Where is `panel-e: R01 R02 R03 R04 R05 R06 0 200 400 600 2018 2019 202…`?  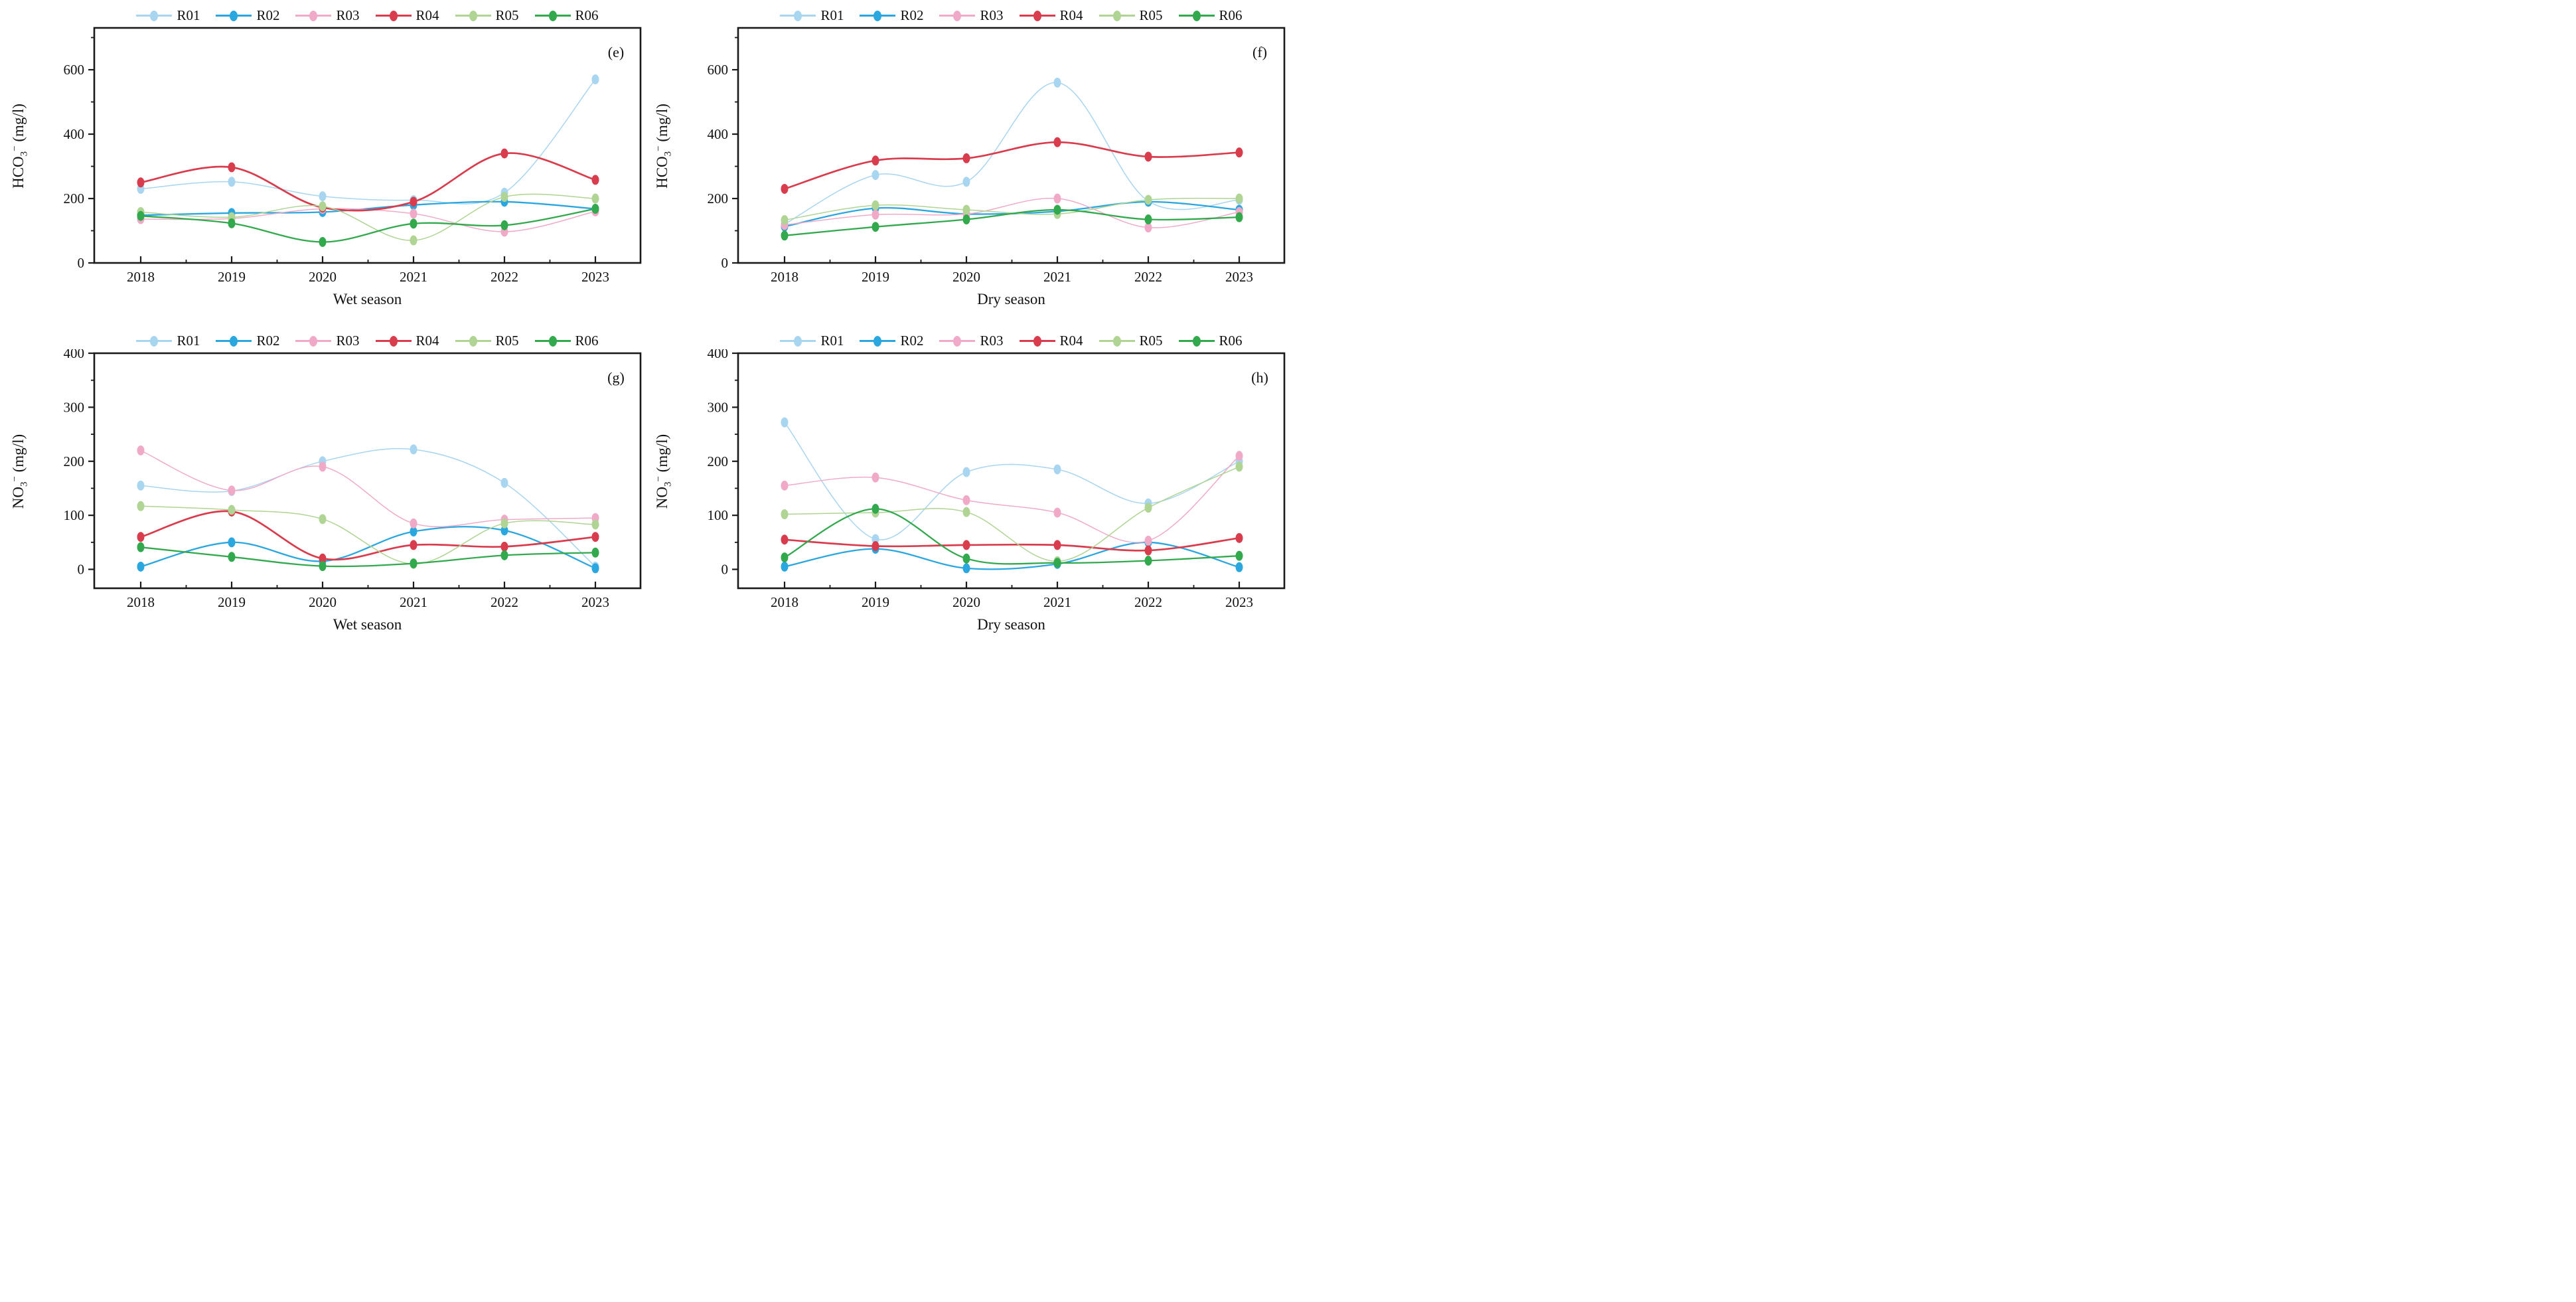
panel-e: R01 R02 R03 R04 R05 R06 0 200 400 600 2018 2019 202… is located at coordinates (322, 165).